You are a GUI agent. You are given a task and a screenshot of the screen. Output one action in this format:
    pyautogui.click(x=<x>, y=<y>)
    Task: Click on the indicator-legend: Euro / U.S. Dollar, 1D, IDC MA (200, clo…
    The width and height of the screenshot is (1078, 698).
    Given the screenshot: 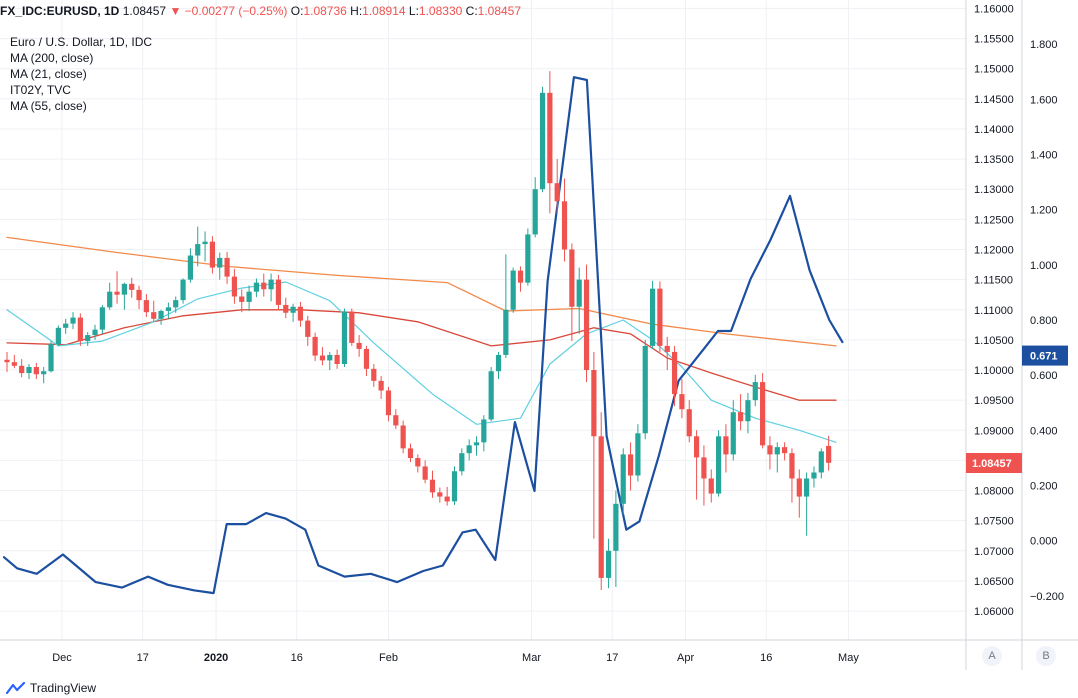 What is the action you would take?
    pyautogui.click(x=81, y=74)
    